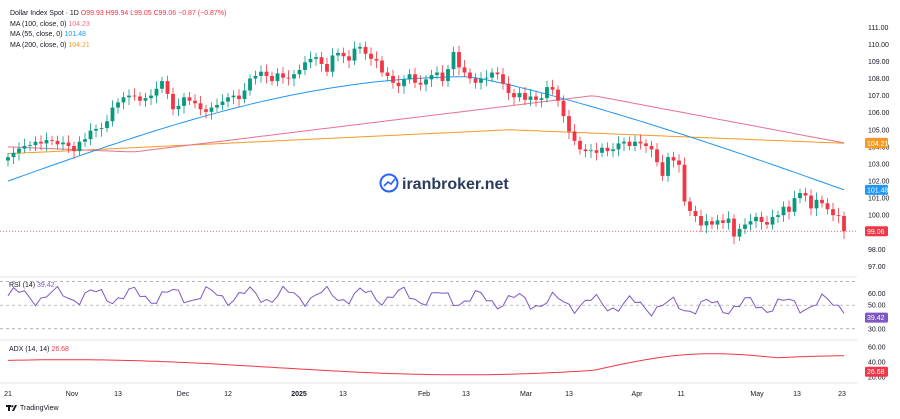  I want to click on rsi-tick-label: 50.00, so click(877, 306).